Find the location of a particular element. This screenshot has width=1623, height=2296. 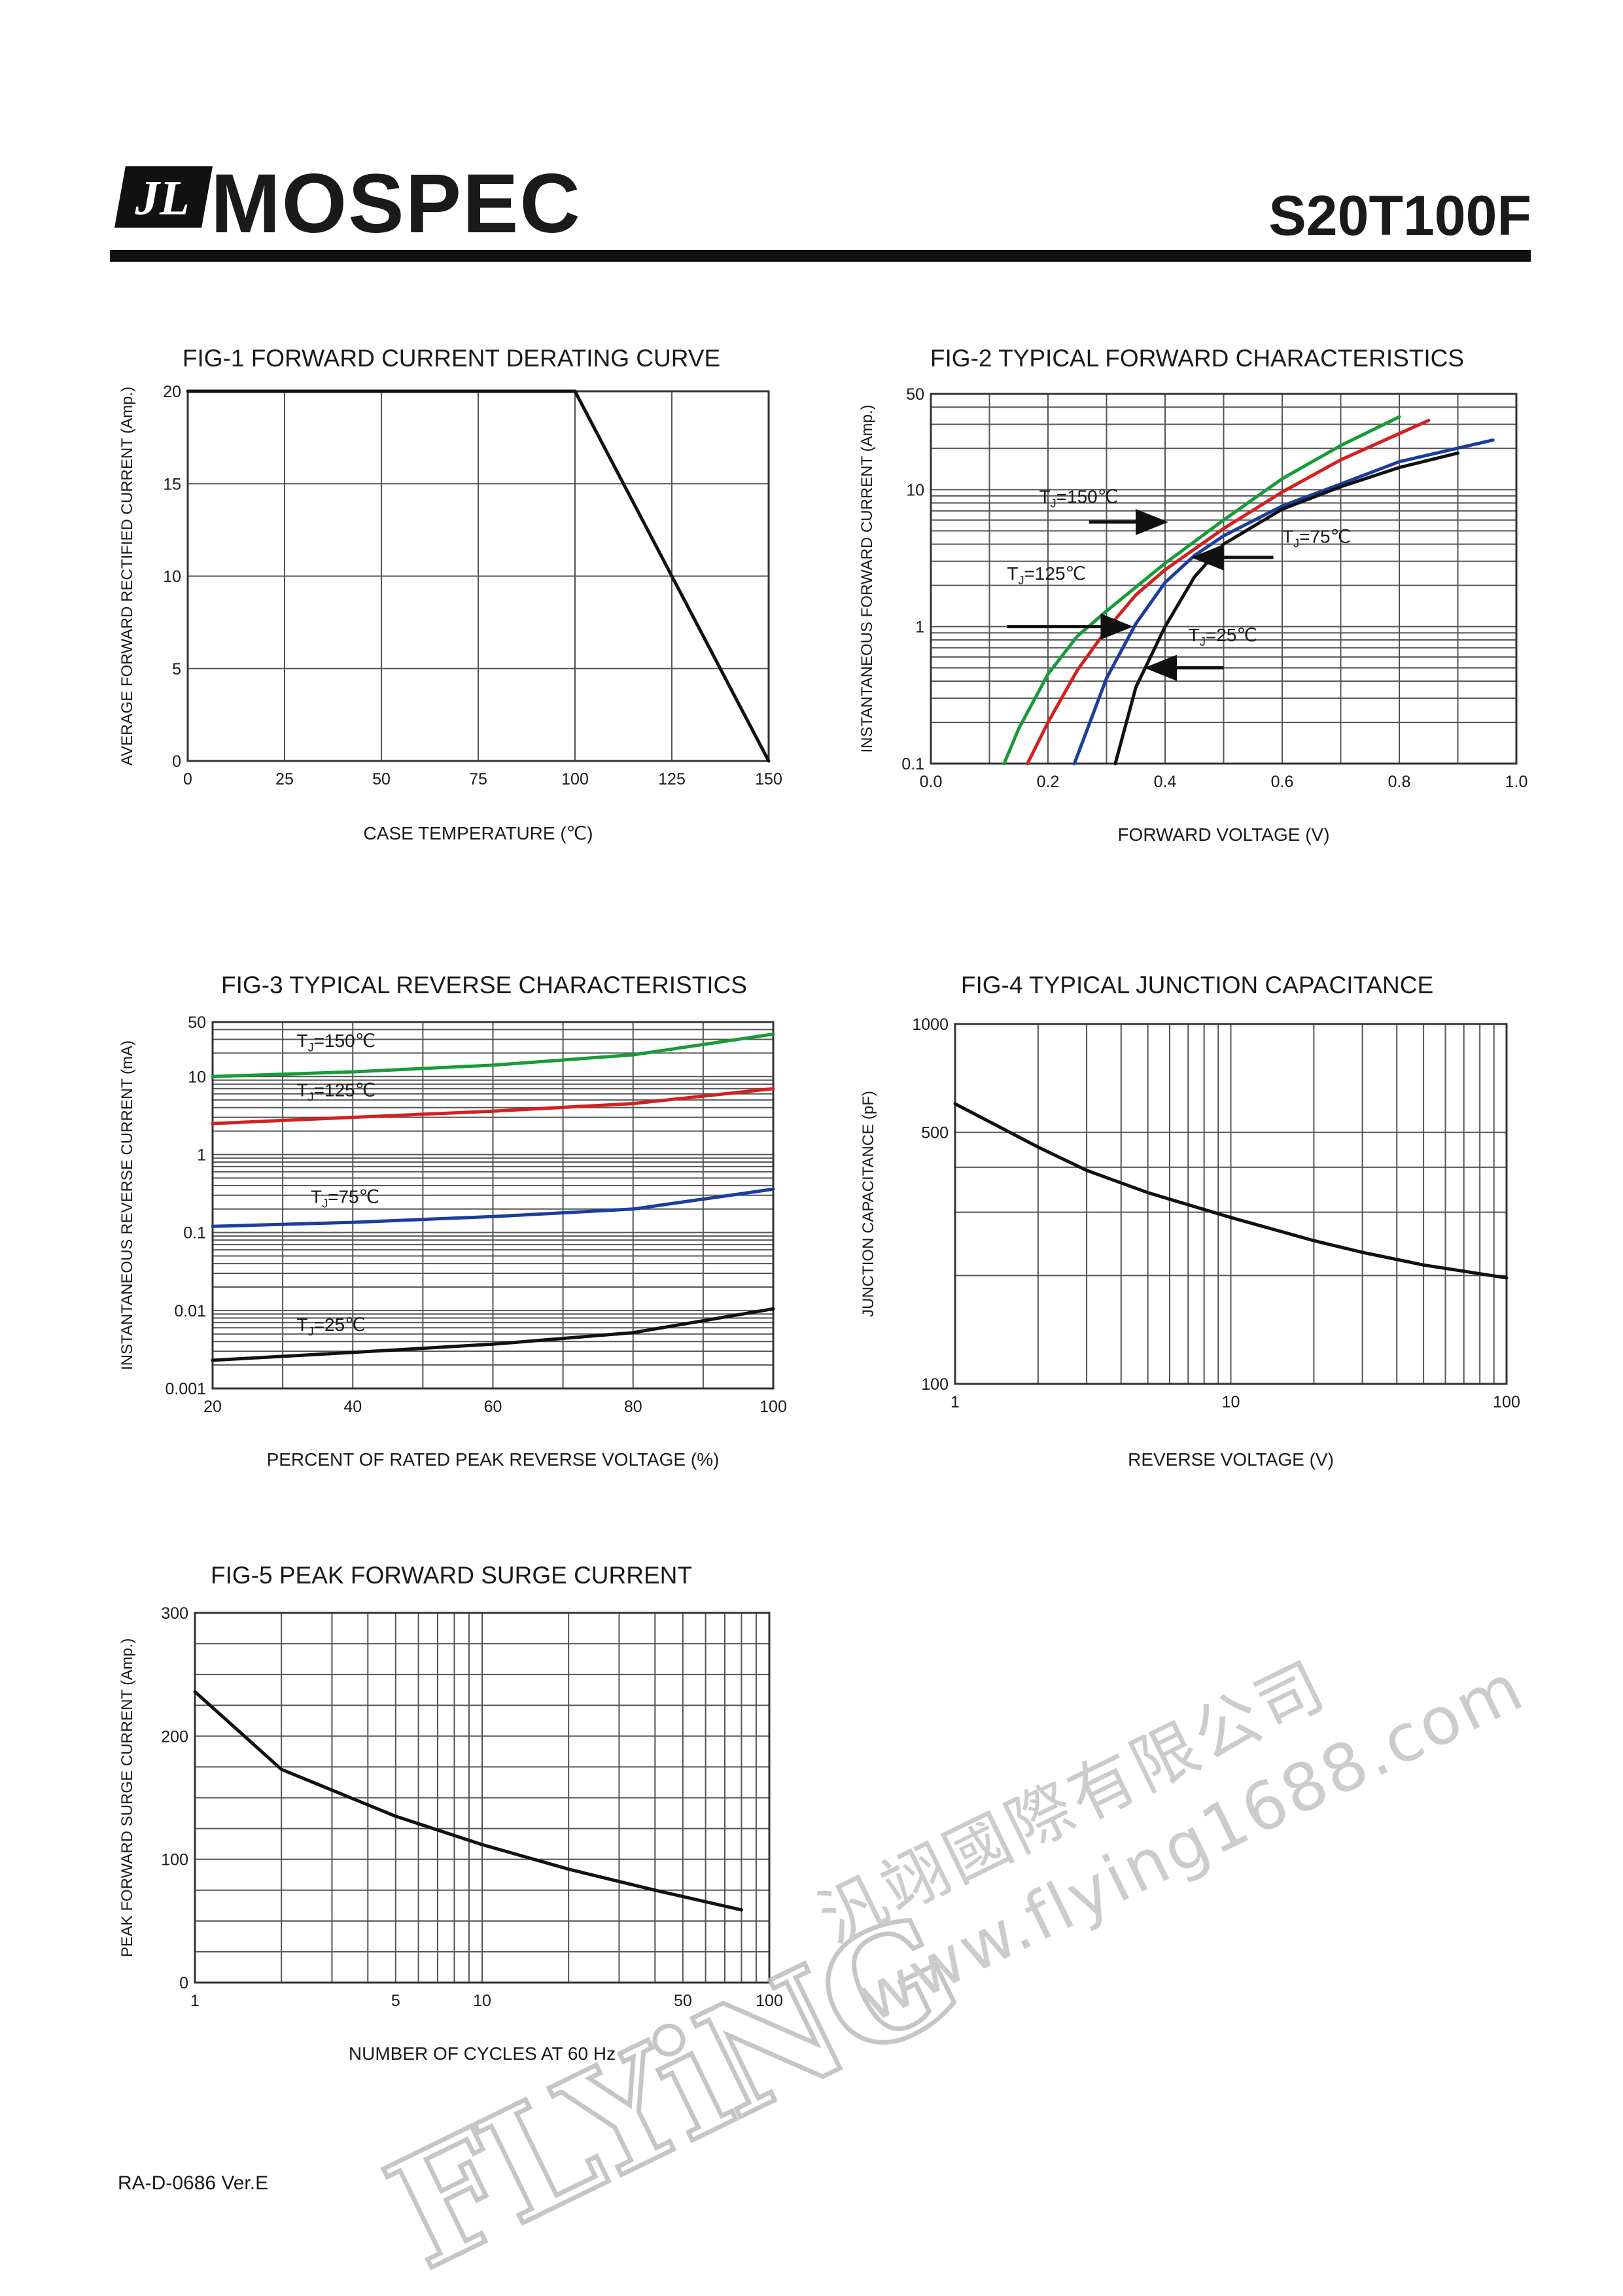

fig2-xtick-label: 1.0 is located at coordinates (1517, 782).